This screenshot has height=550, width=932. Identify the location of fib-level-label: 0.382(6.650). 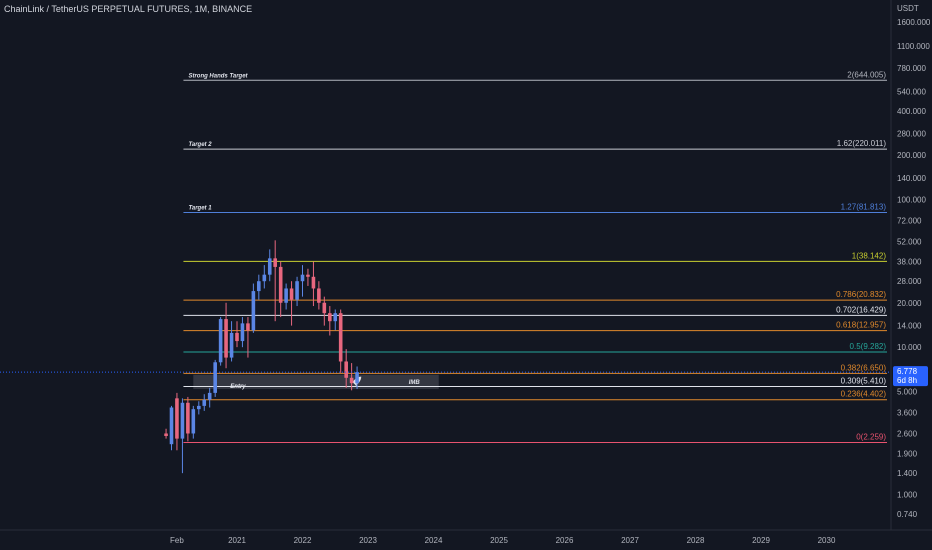
(864, 367).